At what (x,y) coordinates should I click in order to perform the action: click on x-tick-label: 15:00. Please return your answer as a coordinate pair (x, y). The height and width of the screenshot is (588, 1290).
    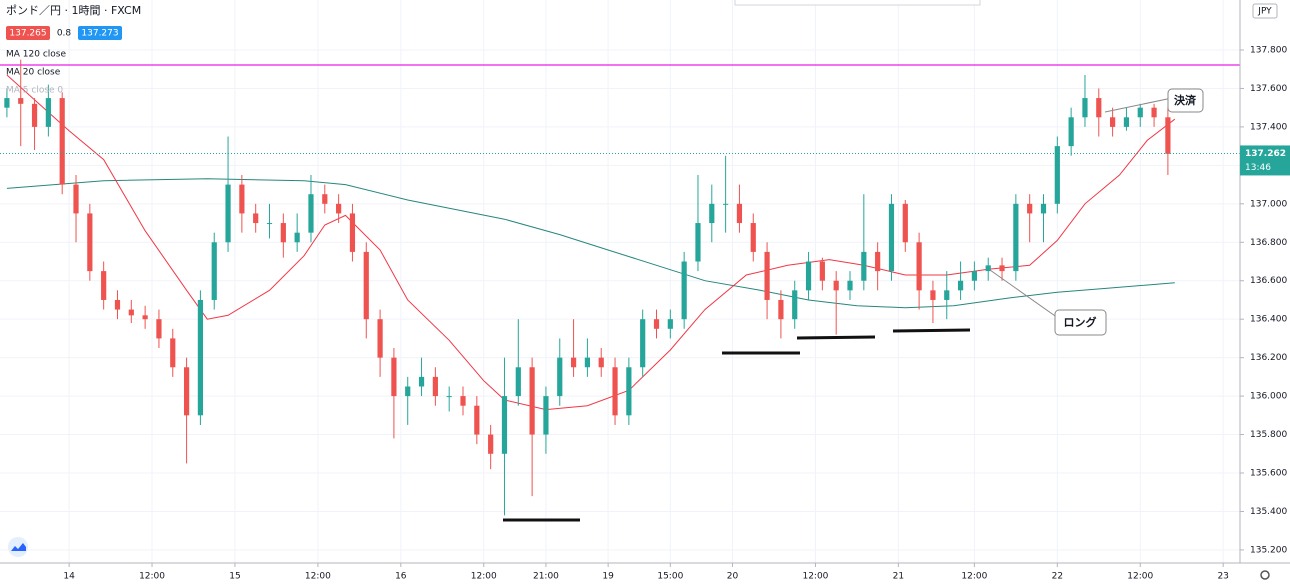
    Looking at the image, I should click on (670, 577).